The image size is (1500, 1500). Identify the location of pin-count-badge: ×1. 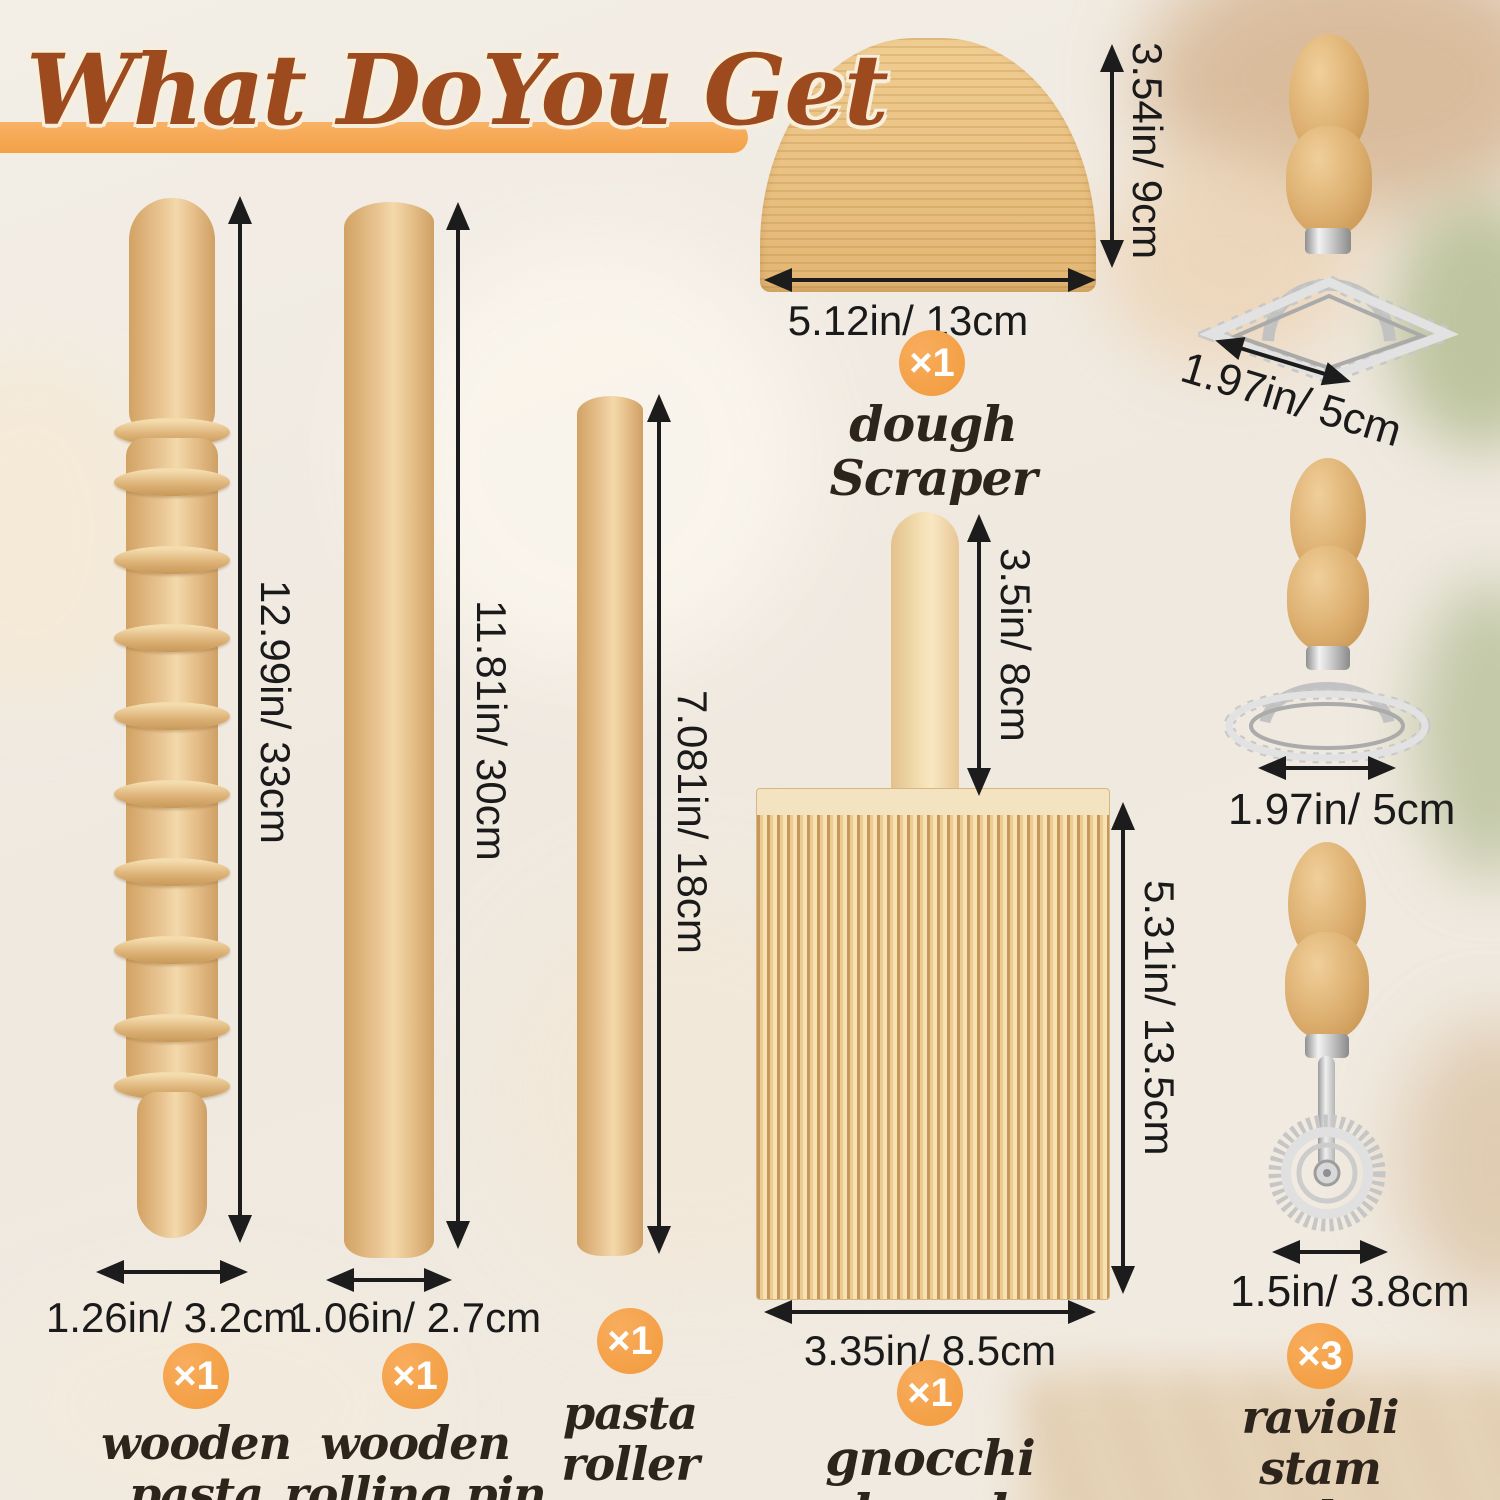
(415, 1376).